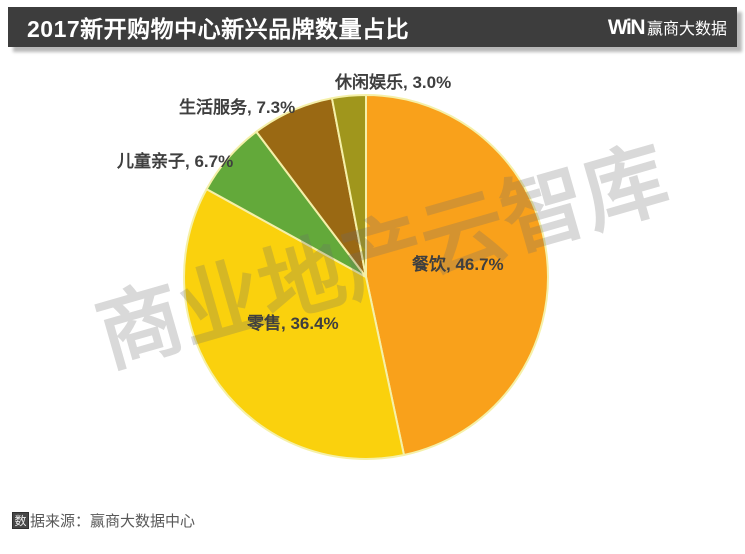  Describe the element at coordinates (237, 107) in the screenshot. I see `slice-label-life-services: 生活服务, 7.3%` at that location.